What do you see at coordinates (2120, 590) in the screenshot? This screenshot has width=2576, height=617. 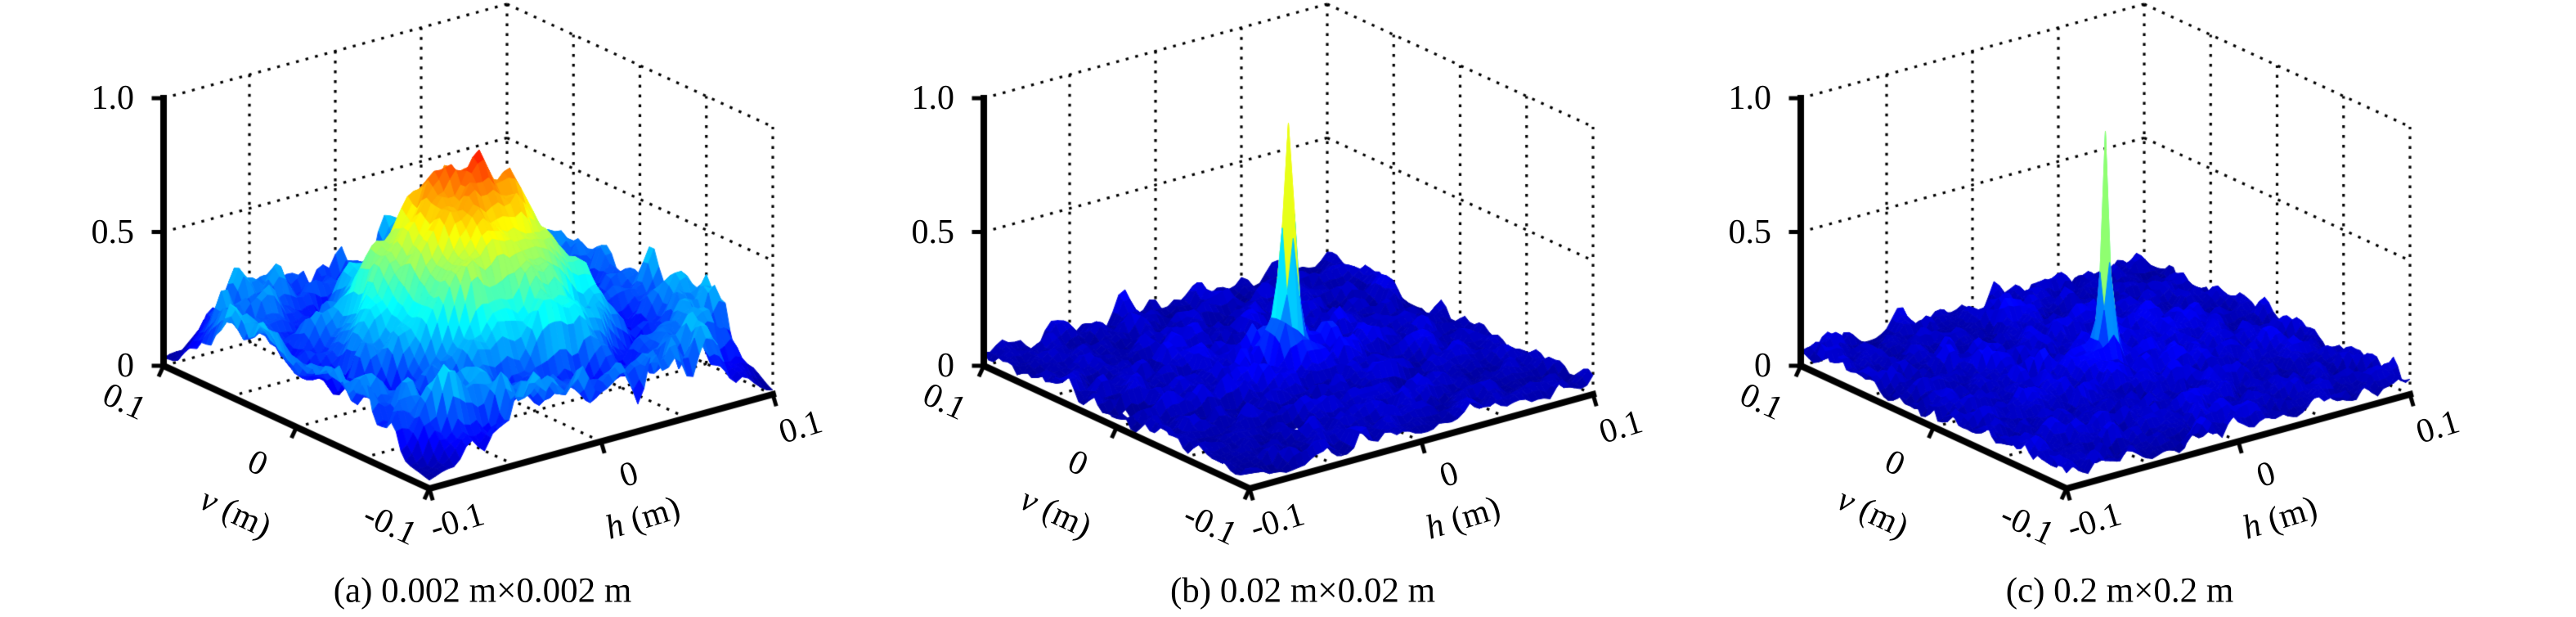 I see `subcaption-c: (c) 0.2 m×0.2 m` at bounding box center [2120, 590].